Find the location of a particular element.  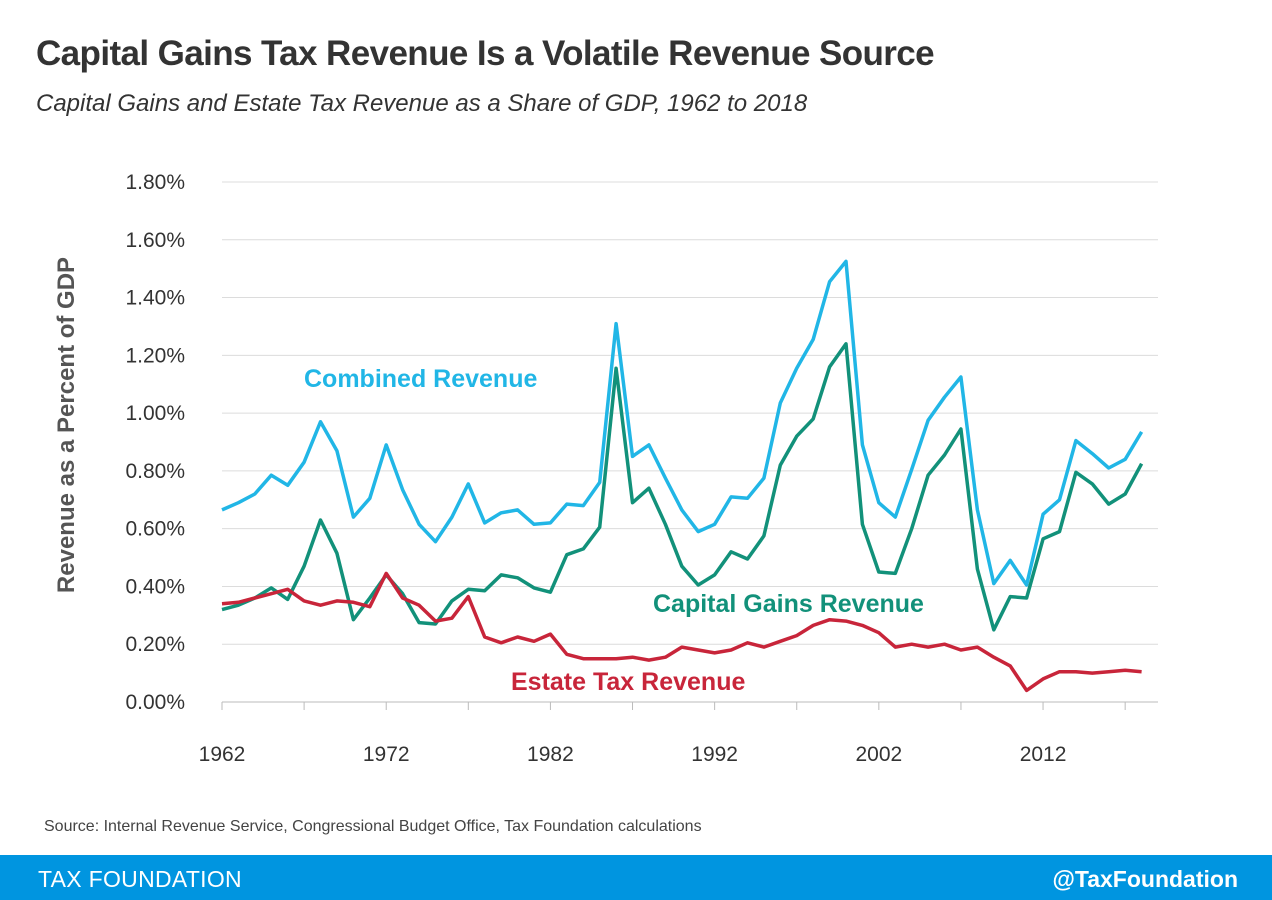

y-tick-label: 0.60% is located at coordinates (155, 529).